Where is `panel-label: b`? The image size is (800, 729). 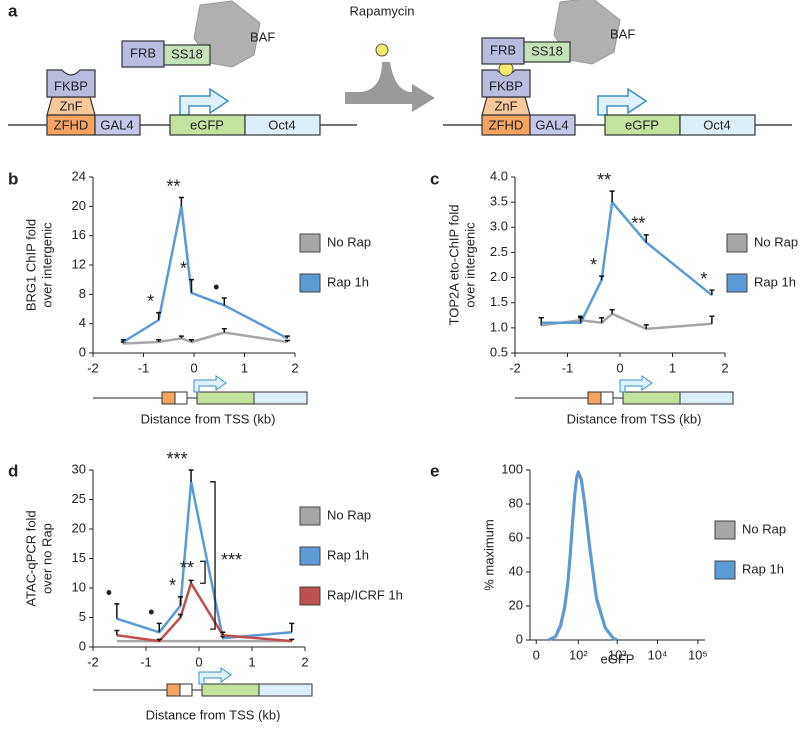 panel-label: b is located at coordinates (13, 178).